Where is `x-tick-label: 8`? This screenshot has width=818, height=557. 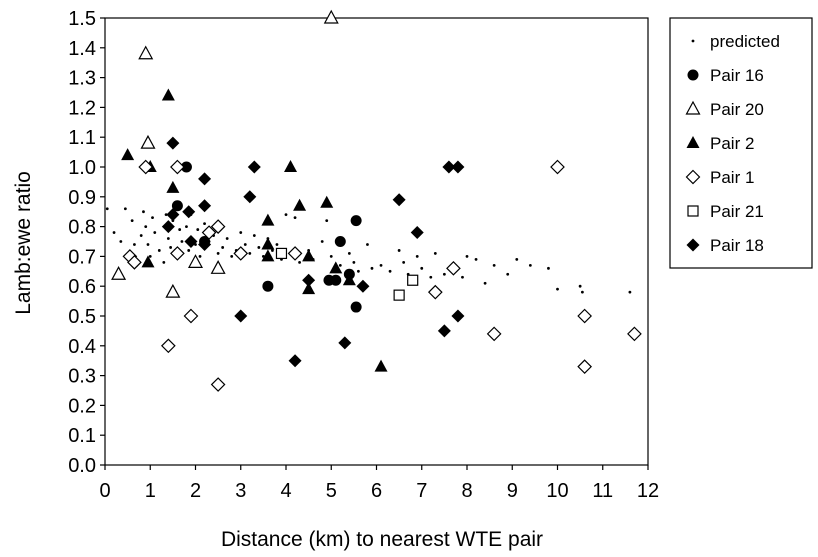 x-tick-label: 8 is located at coordinates (466, 491).